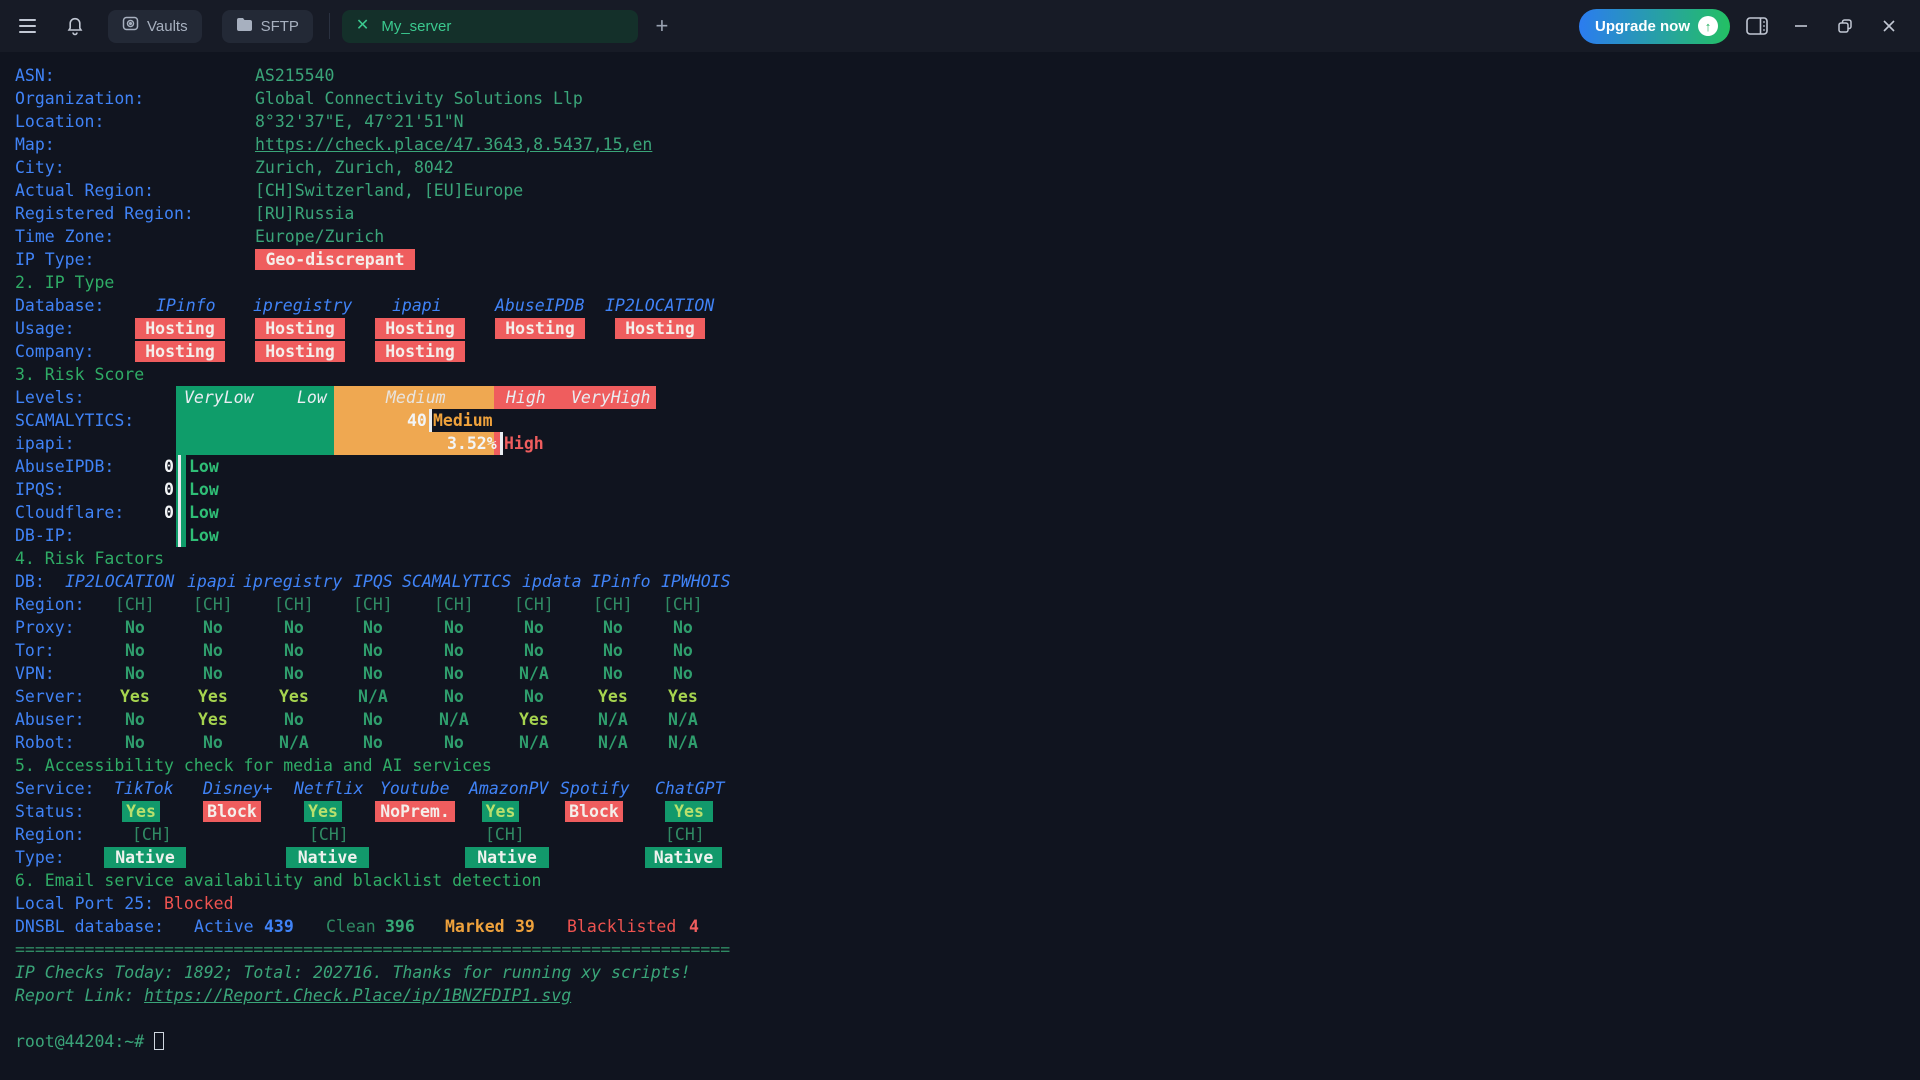 Image resolution: width=1920 pixels, height=1080 pixels. I want to click on new-tab-button: +, so click(662, 25).